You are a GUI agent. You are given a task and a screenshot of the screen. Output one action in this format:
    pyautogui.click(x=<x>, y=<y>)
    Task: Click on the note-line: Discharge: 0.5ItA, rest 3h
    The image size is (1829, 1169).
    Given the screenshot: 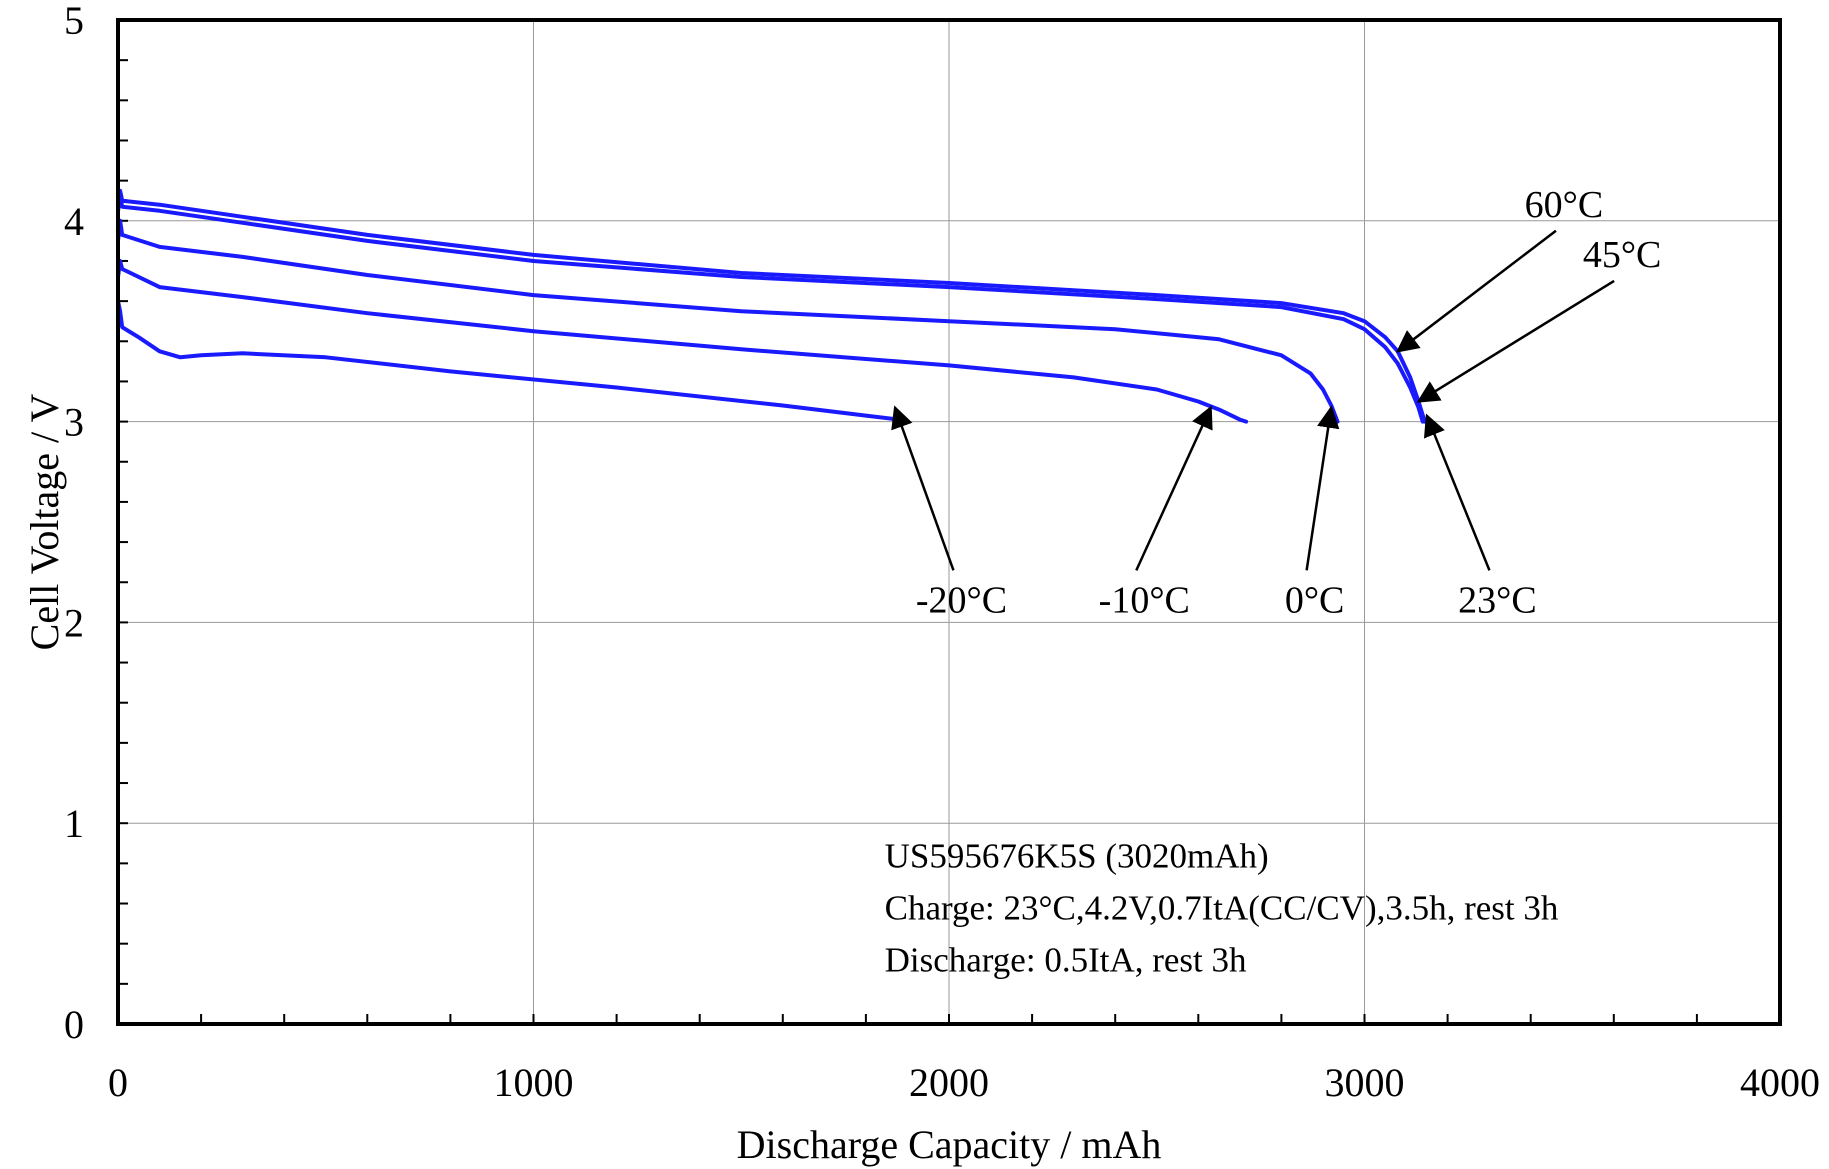 What is the action you would take?
    pyautogui.click(x=1066, y=959)
    